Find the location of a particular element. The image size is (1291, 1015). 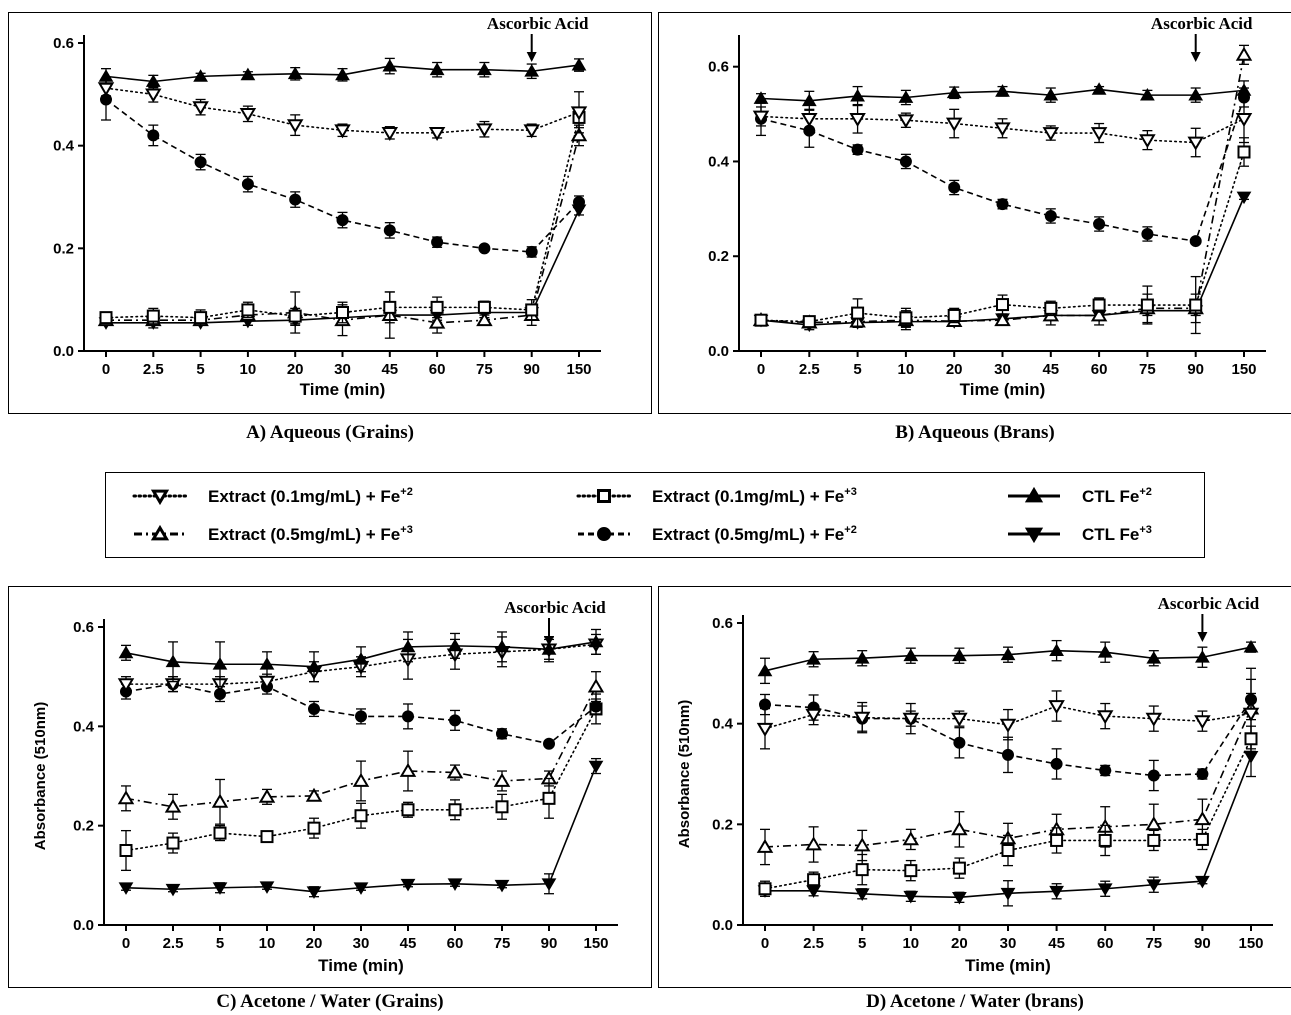

legend-glyph is located at coordinates (160, 532).